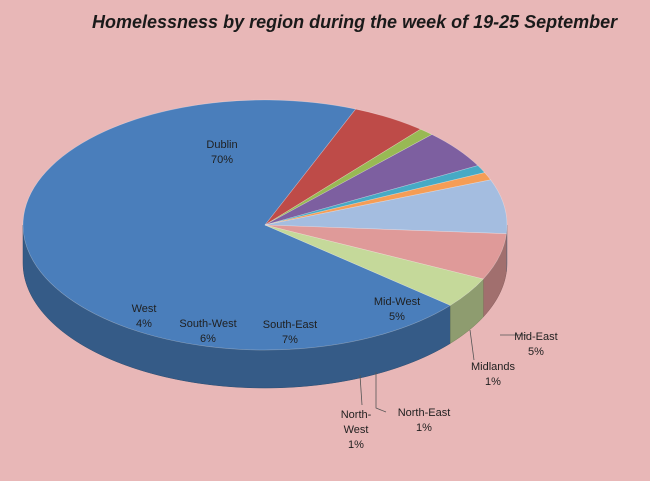  Describe the element at coordinates (356, 430) in the screenshot. I see `category-label-north-west-2: West` at that location.